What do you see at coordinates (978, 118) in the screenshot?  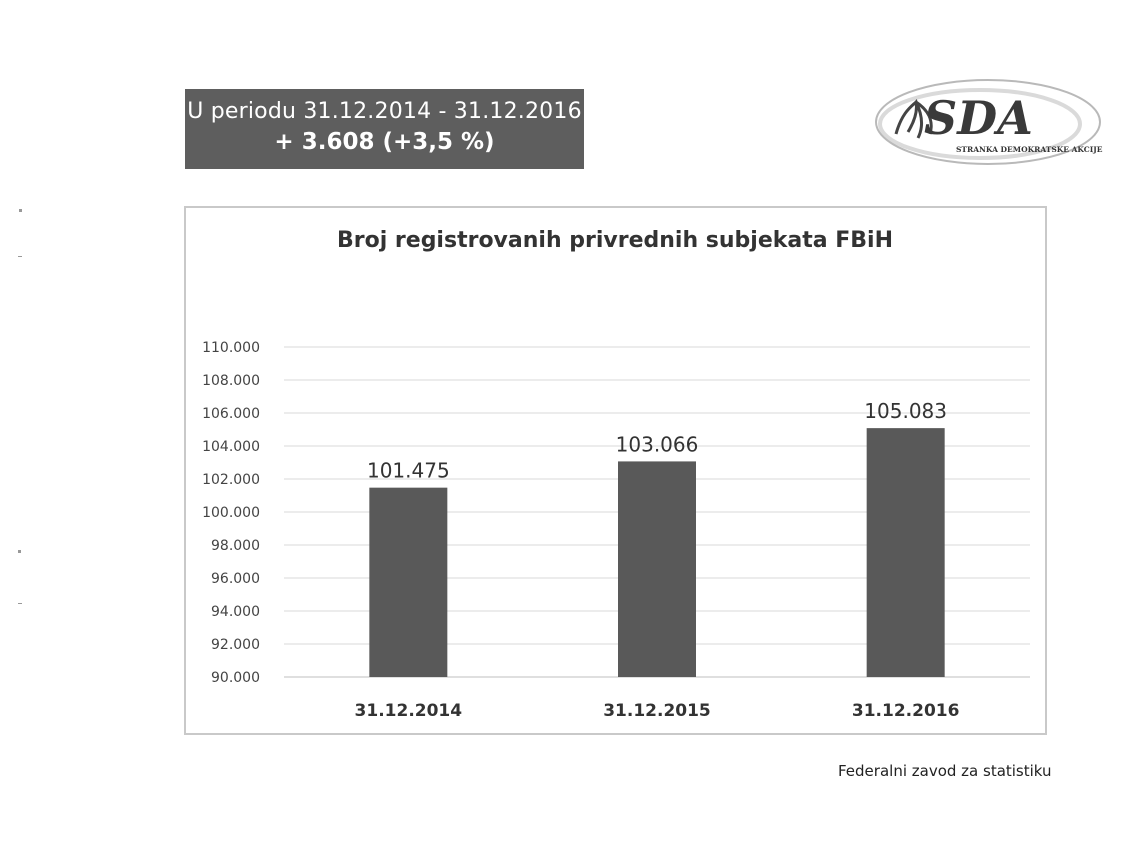 I see `logo-abbreviation: SDA` at bounding box center [978, 118].